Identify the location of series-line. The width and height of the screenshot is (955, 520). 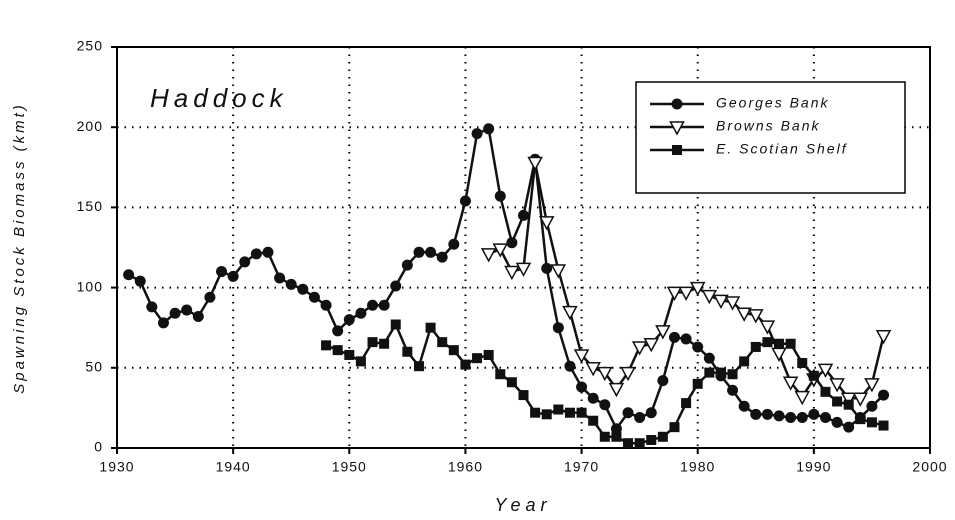
(604, 383).